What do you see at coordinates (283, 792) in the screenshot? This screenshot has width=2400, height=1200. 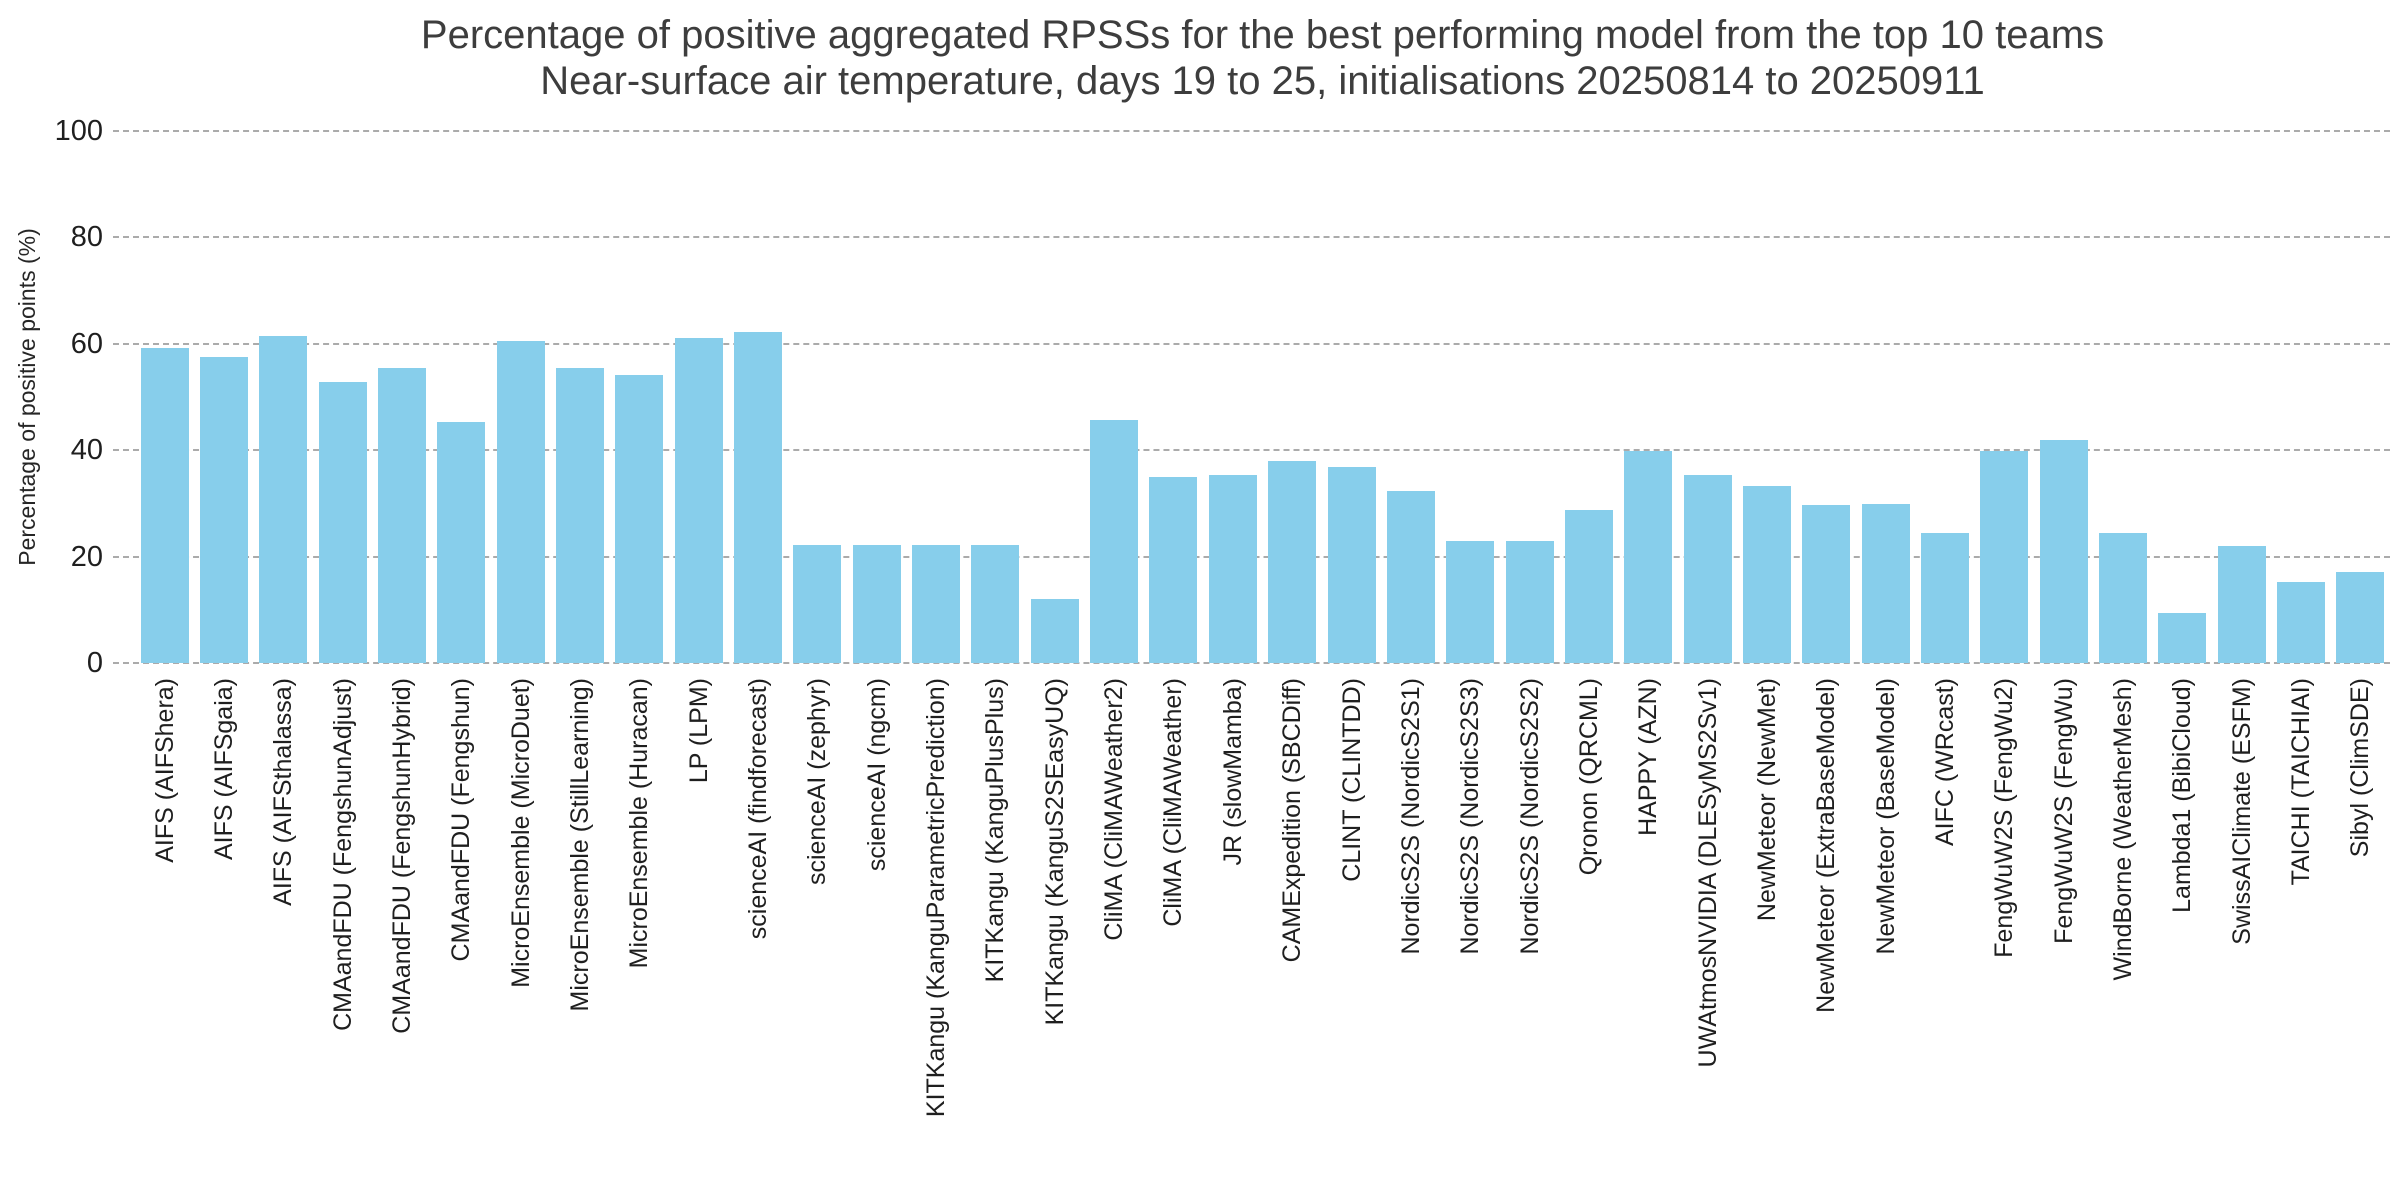 I see `x-tick-label: AIFS (AIFSthalassa)` at bounding box center [283, 792].